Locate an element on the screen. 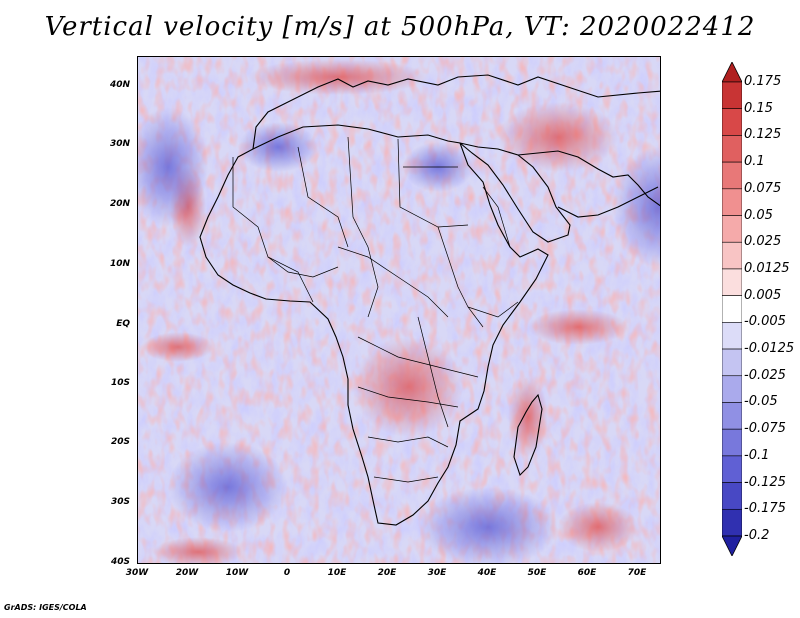  colorbar is located at coordinates (732, 309).